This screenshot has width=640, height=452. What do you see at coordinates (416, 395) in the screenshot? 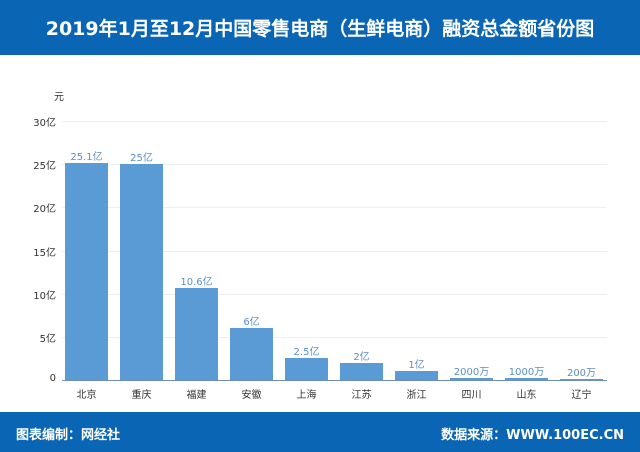
I see `x-category-label: 浙江` at bounding box center [416, 395].